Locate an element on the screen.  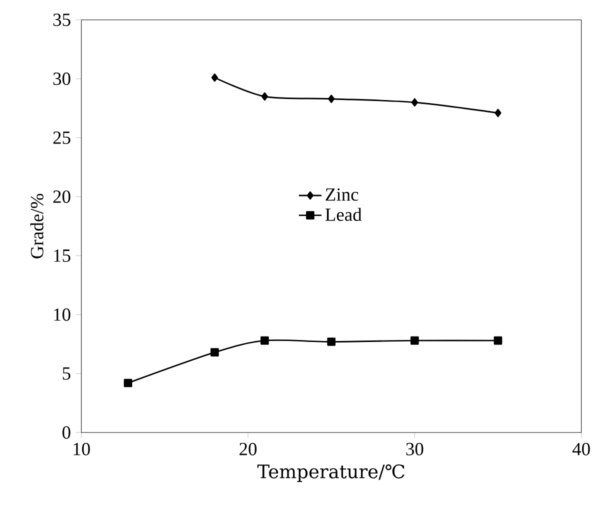
y-tick-label: 35 is located at coordinates (61, 20).